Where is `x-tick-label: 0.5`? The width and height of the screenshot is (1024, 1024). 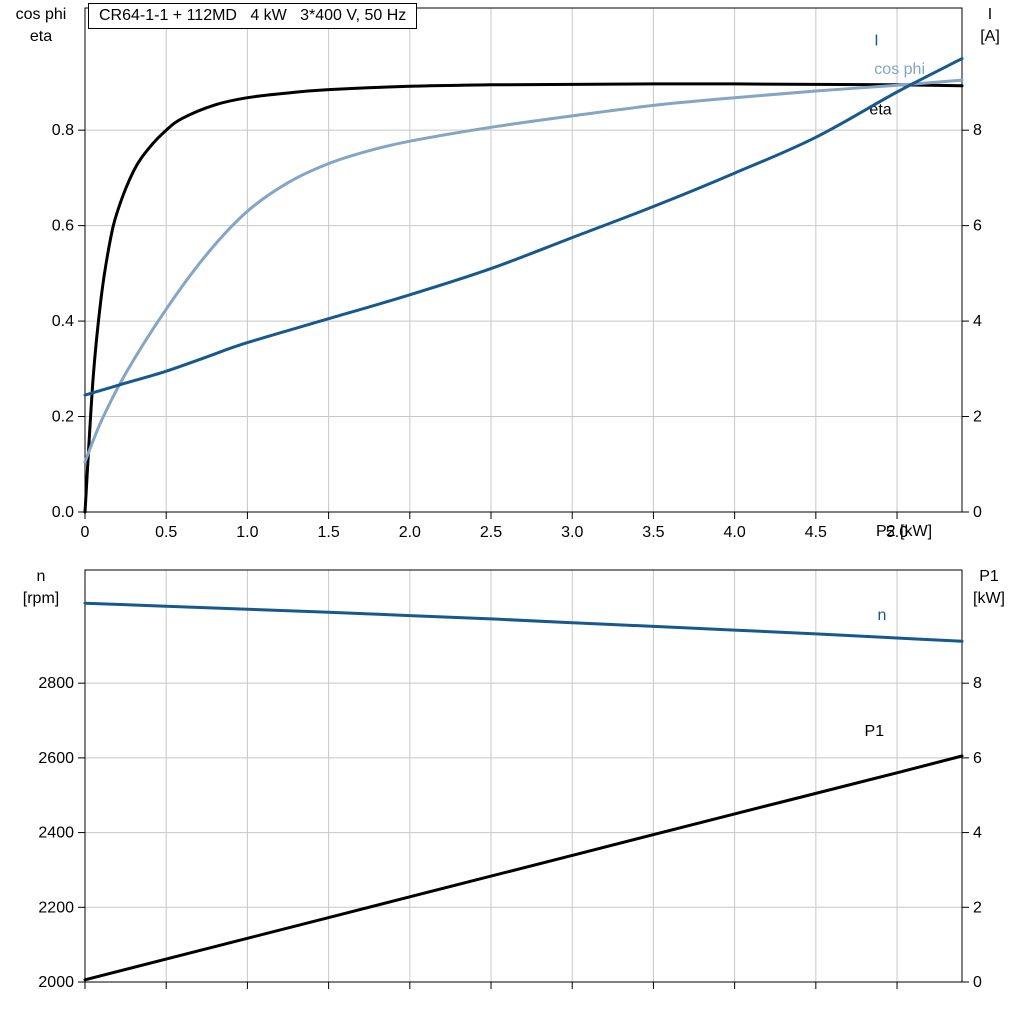
x-tick-label: 0.5 is located at coordinates (166, 532).